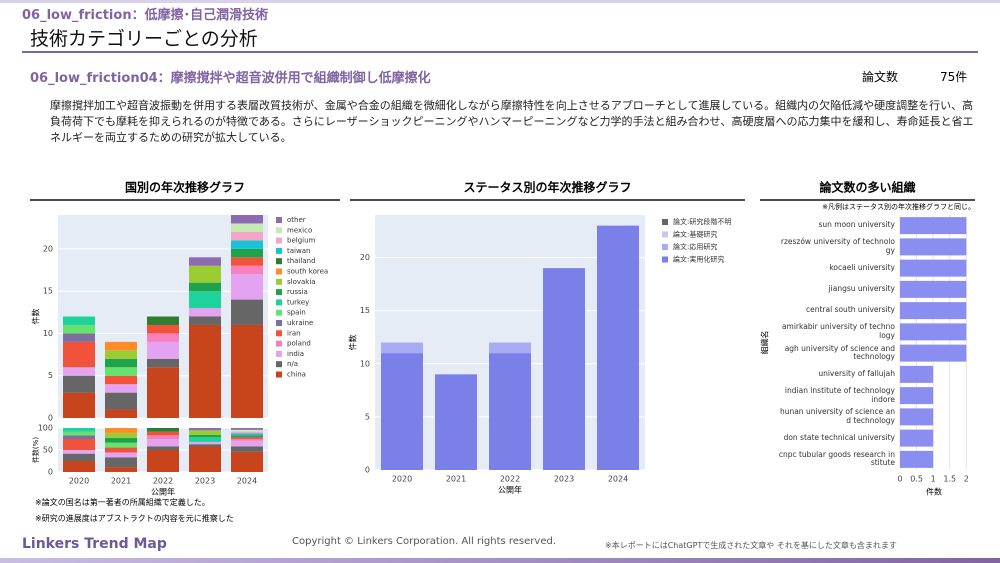  What do you see at coordinates (765, 343) in the screenshot?
I see `y-axis-label: 組織名` at bounding box center [765, 343].